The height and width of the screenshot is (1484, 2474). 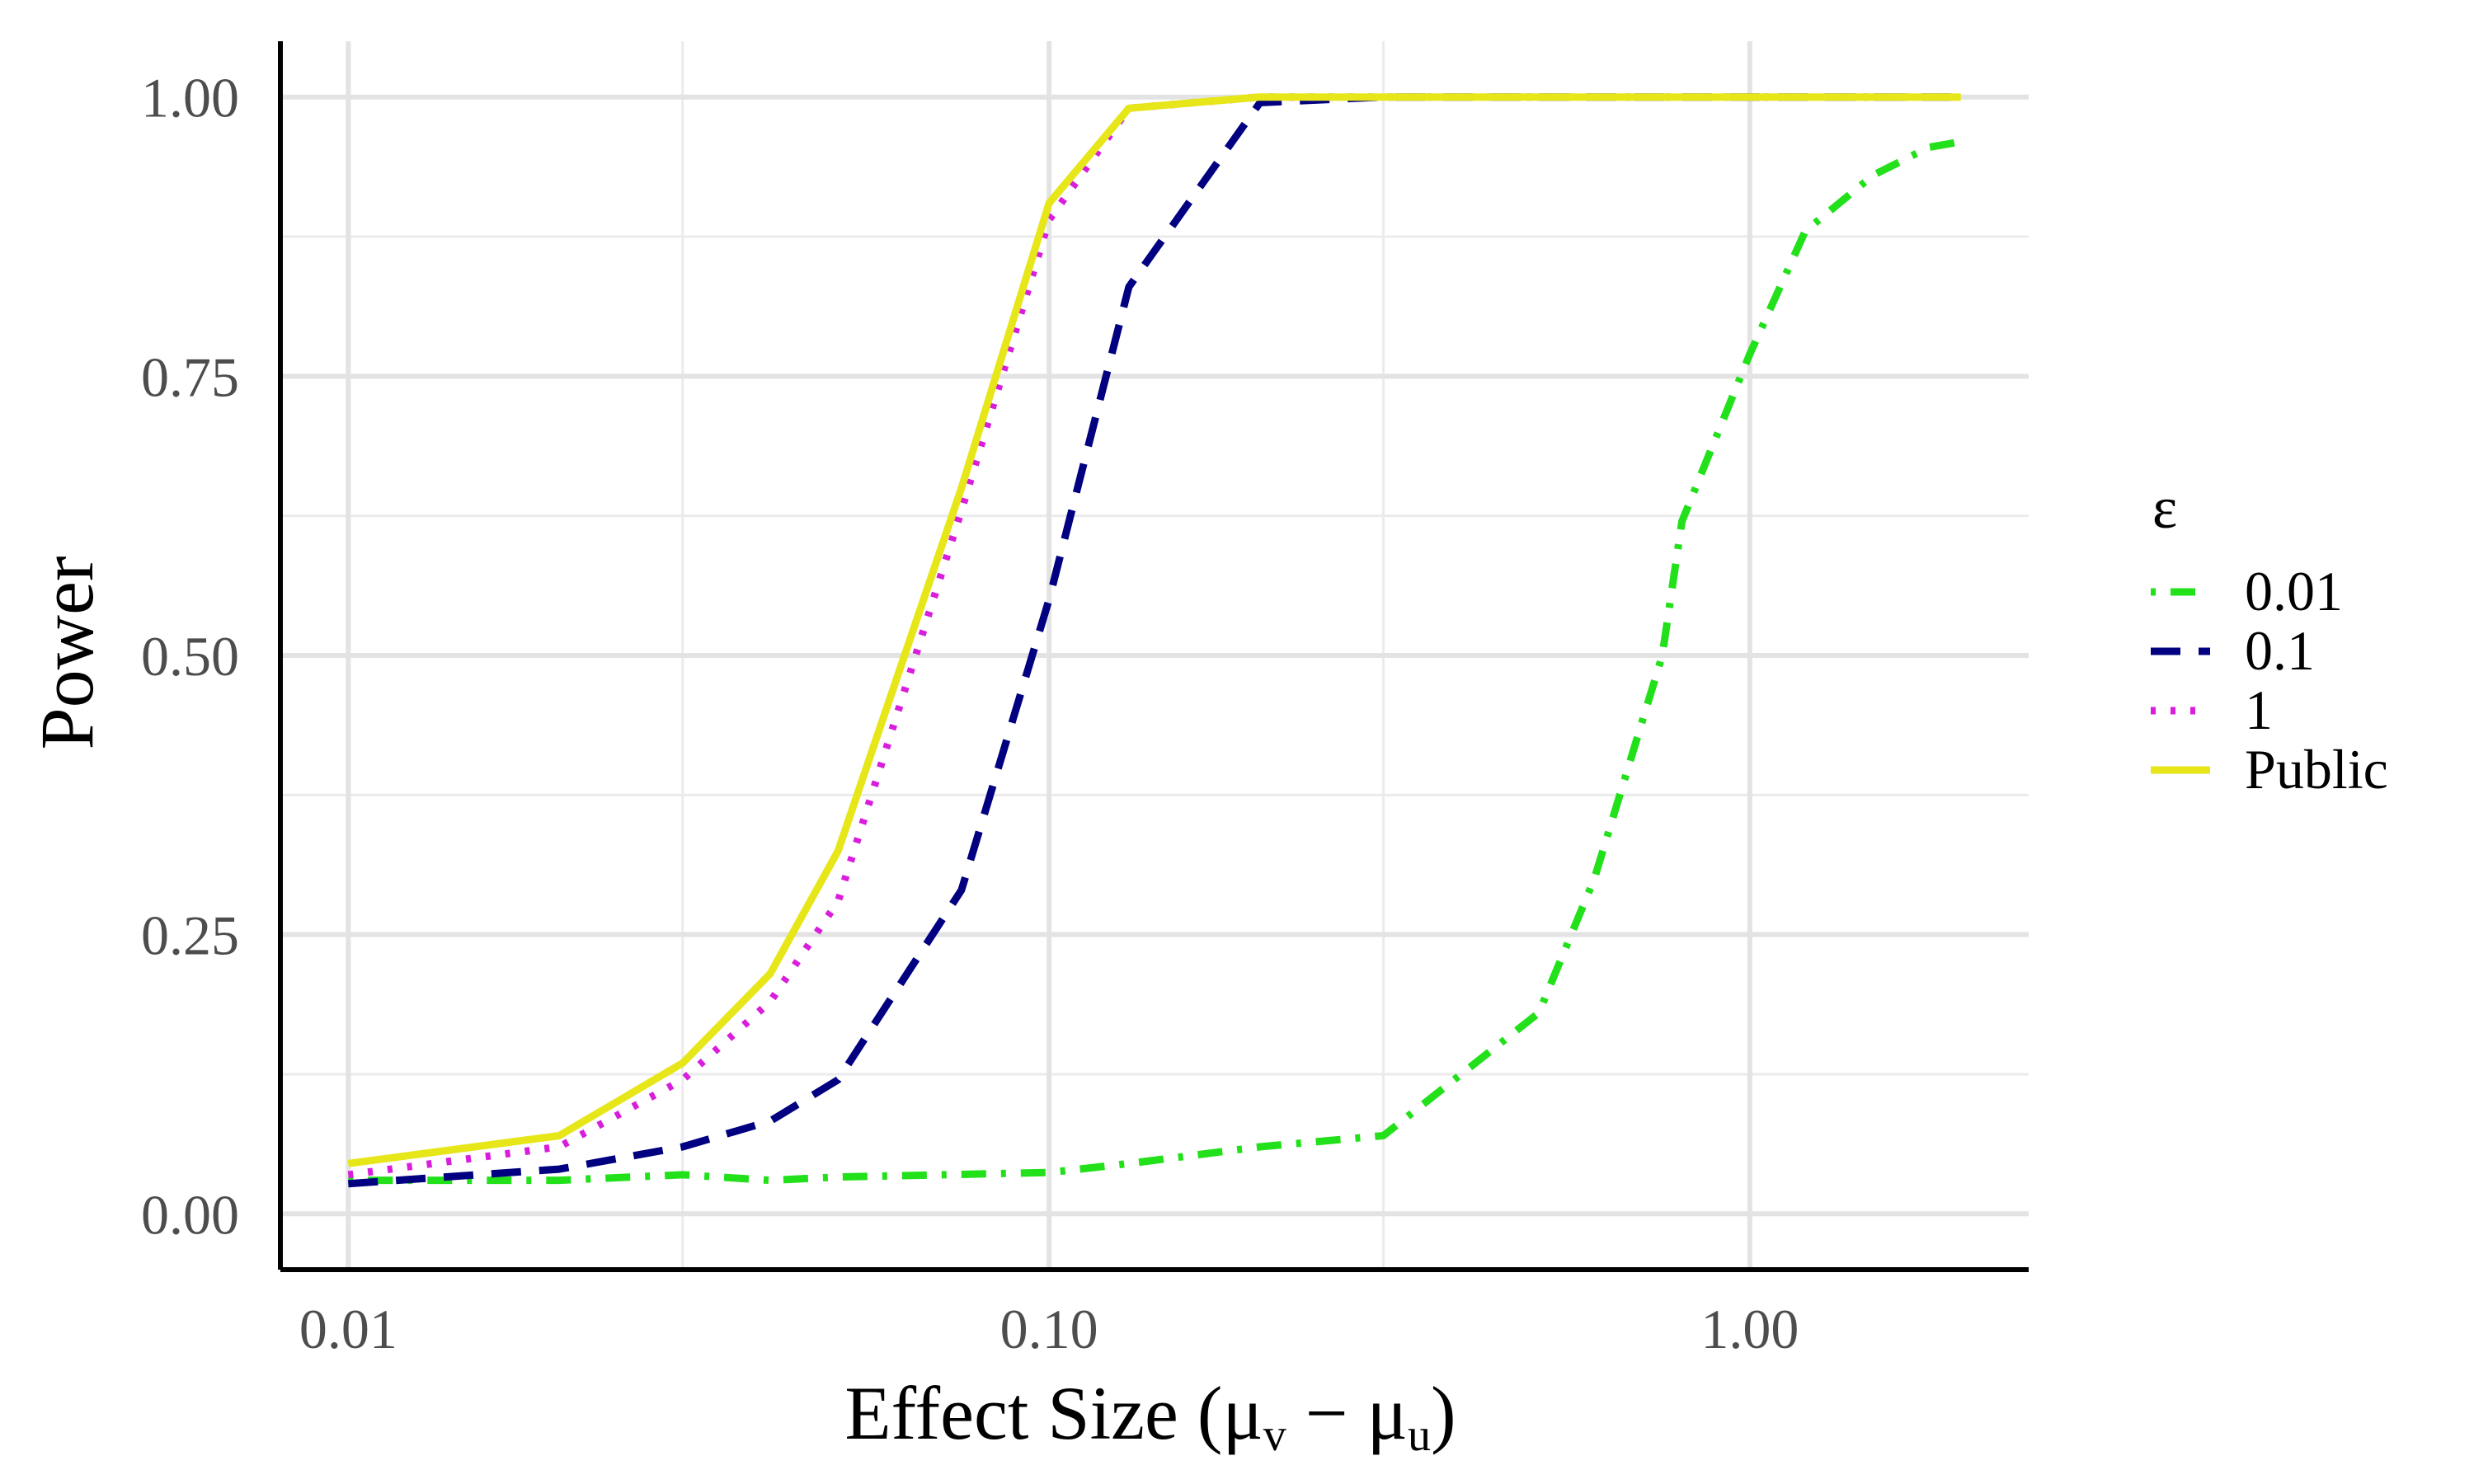 What do you see at coordinates (2280, 650) in the screenshot?
I see `legend-label: 0.1` at bounding box center [2280, 650].